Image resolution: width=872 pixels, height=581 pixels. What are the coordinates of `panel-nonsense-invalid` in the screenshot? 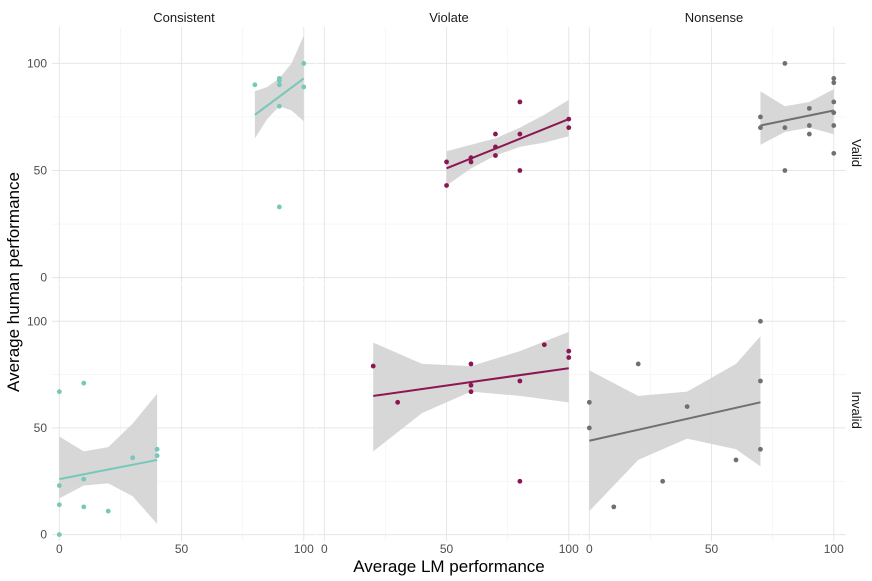 It's located at (714, 413).